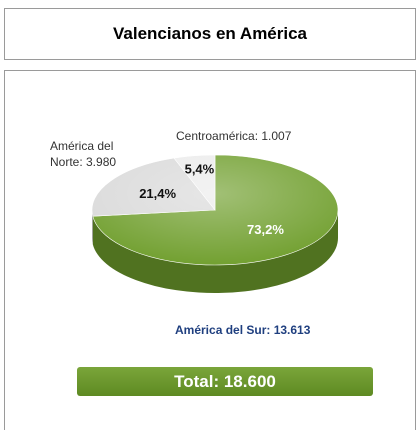 This screenshot has width=420, height=430. I want to click on value-label: 21,4%, so click(157, 193).